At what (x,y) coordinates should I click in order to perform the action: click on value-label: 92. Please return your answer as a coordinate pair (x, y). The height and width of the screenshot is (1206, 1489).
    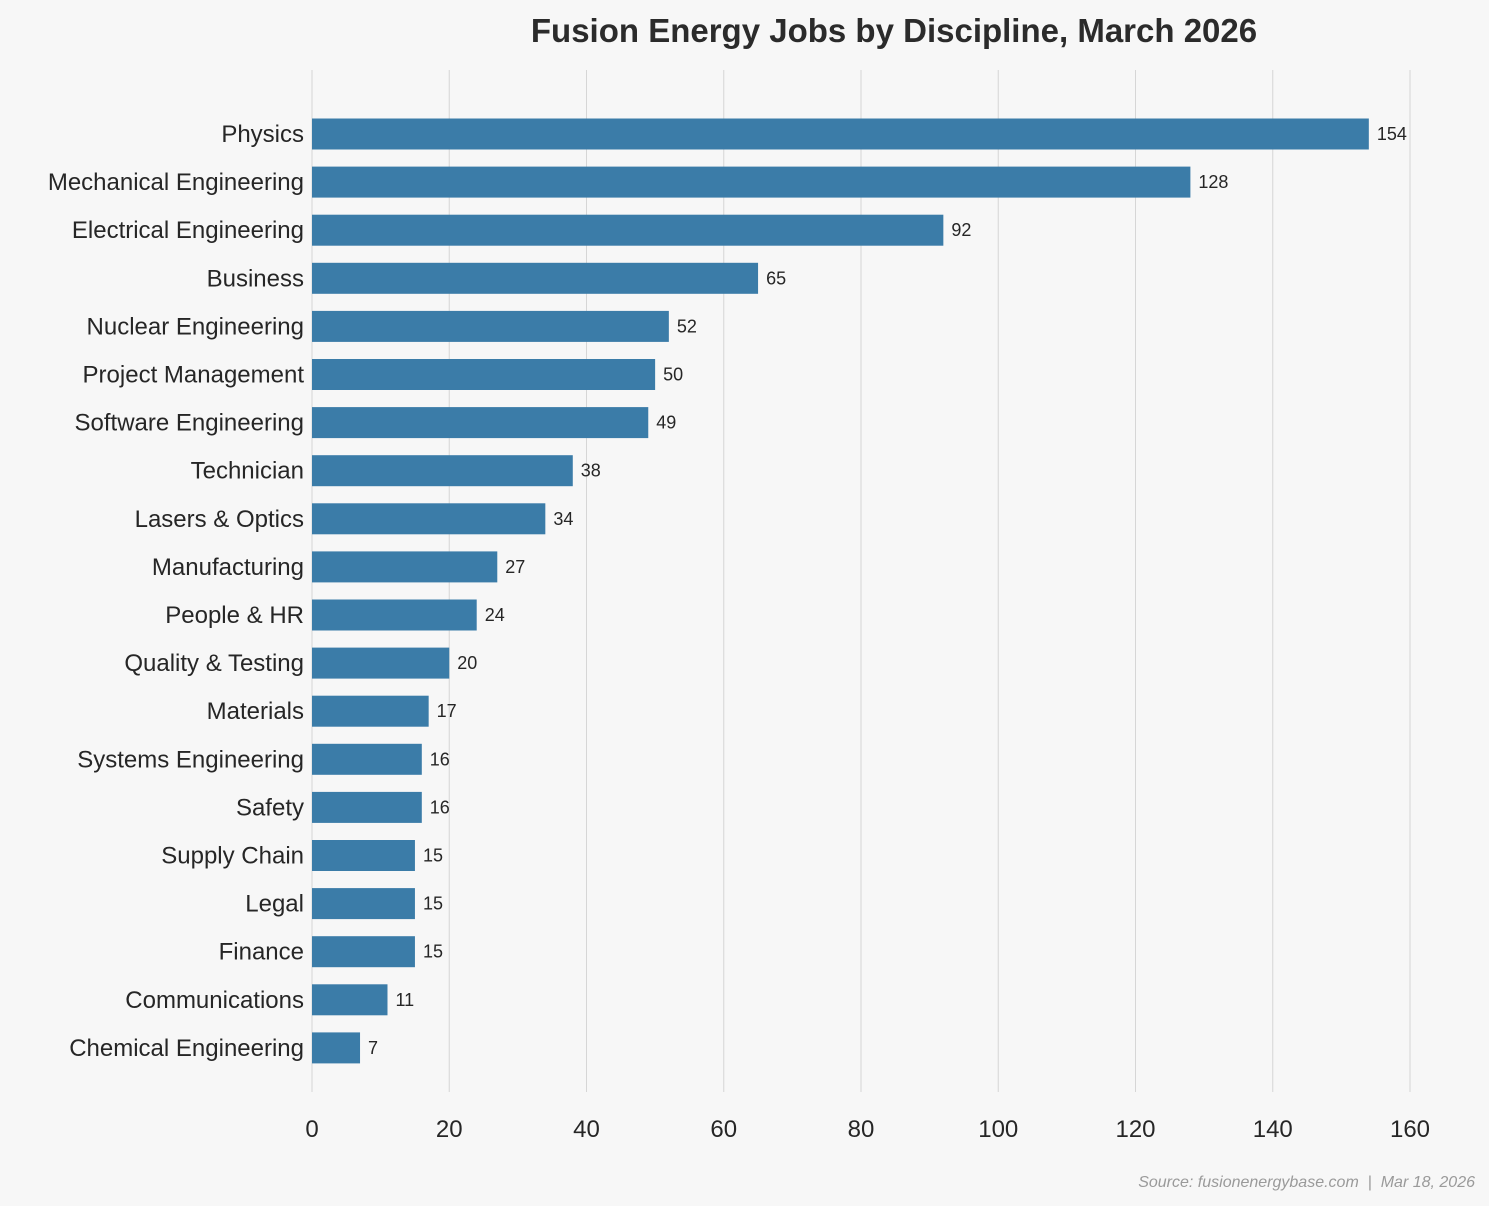
    Looking at the image, I should click on (961, 230).